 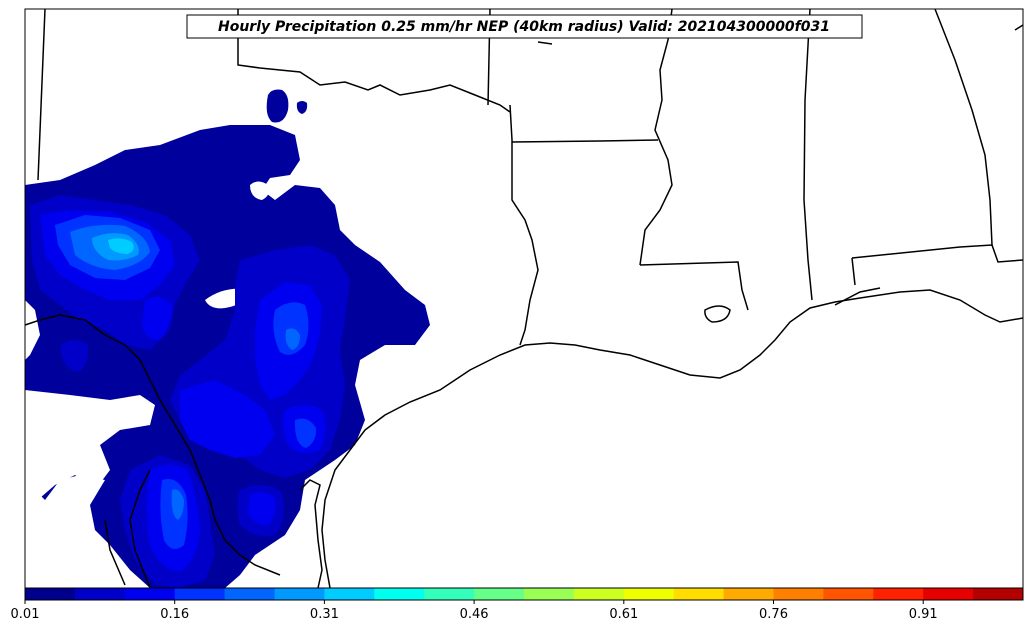 What do you see at coordinates (121, 246) in the screenshot?
I see `precip-area-level7` at bounding box center [121, 246].